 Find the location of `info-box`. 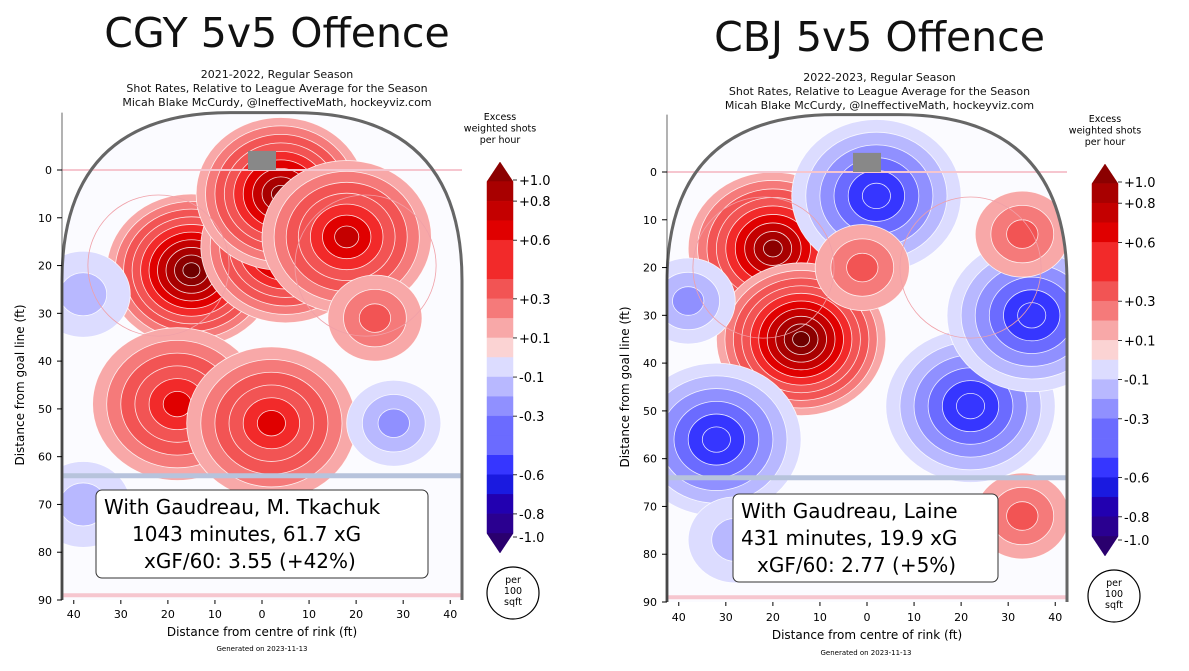

info-box is located at coordinates (865, 538).